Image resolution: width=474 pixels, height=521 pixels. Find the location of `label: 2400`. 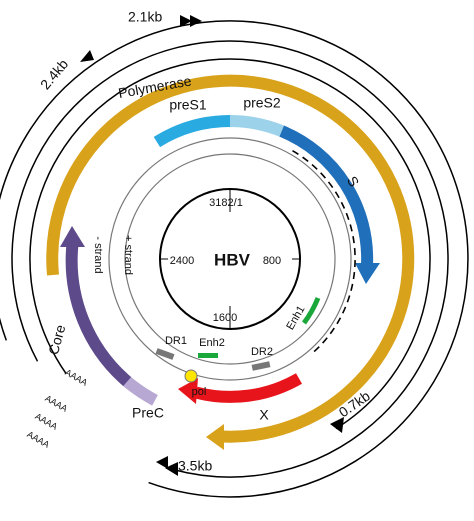

label: 2400 is located at coordinates (182, 261).